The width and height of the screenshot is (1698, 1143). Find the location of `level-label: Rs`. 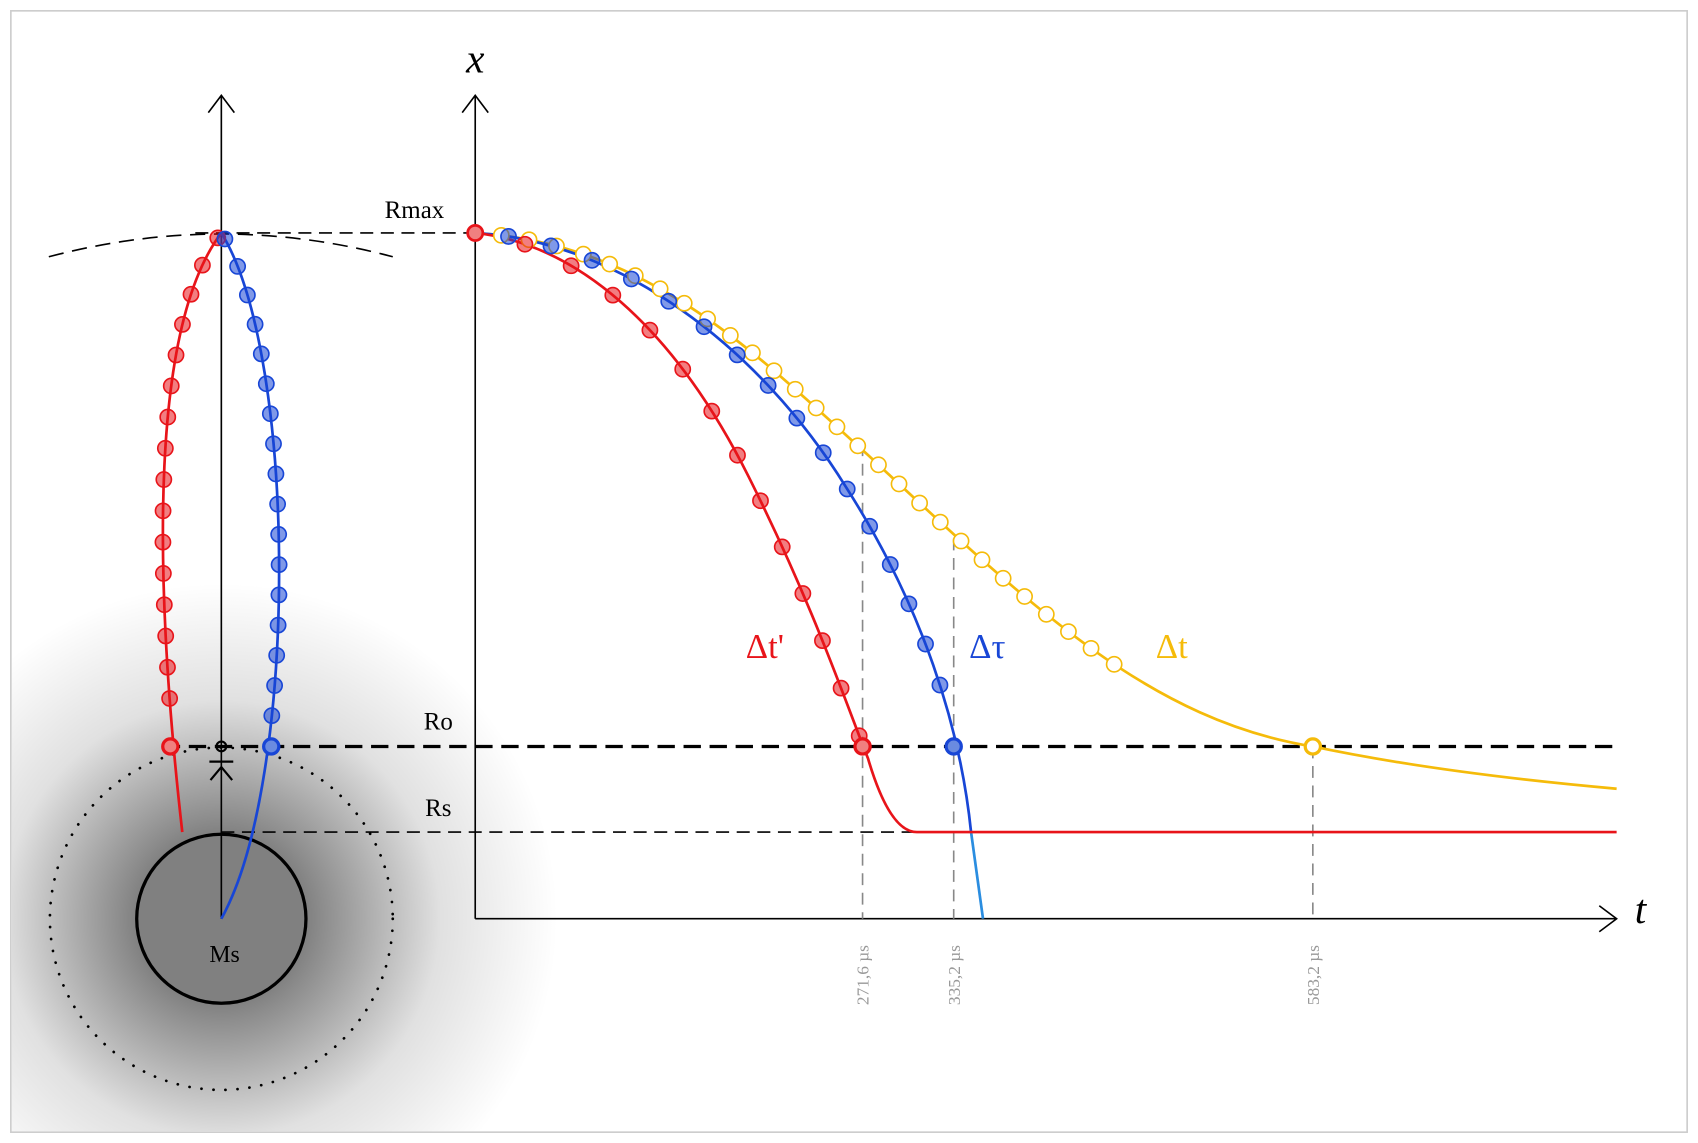

level-label: Rs is located at coordinates (438, 808).